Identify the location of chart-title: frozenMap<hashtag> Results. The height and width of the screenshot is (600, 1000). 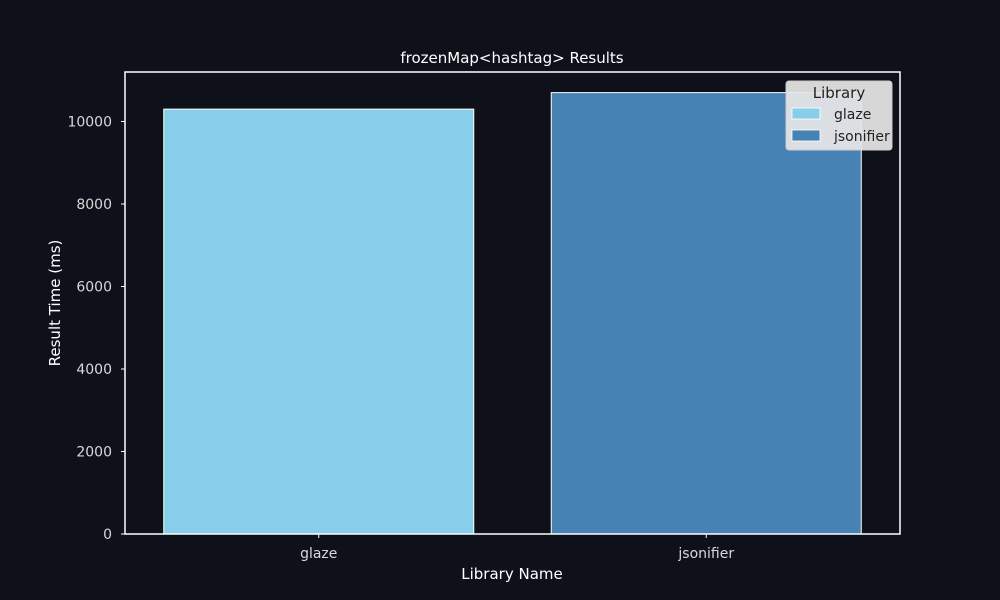
(511, 58).